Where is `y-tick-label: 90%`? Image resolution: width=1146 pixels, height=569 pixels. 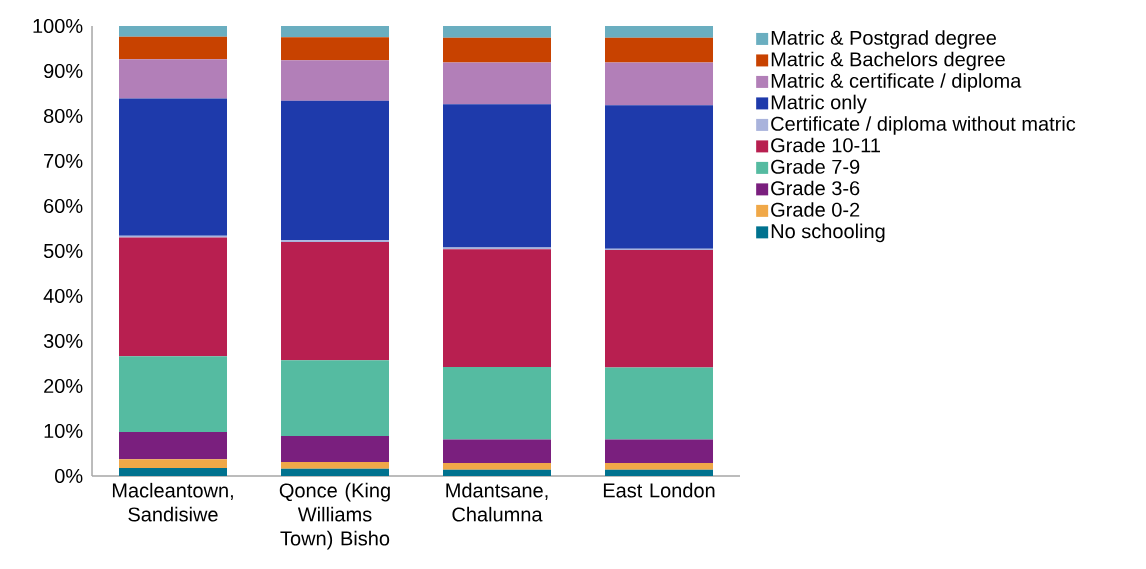 y-tick-label: 90% is located at coordinates (63, 71).